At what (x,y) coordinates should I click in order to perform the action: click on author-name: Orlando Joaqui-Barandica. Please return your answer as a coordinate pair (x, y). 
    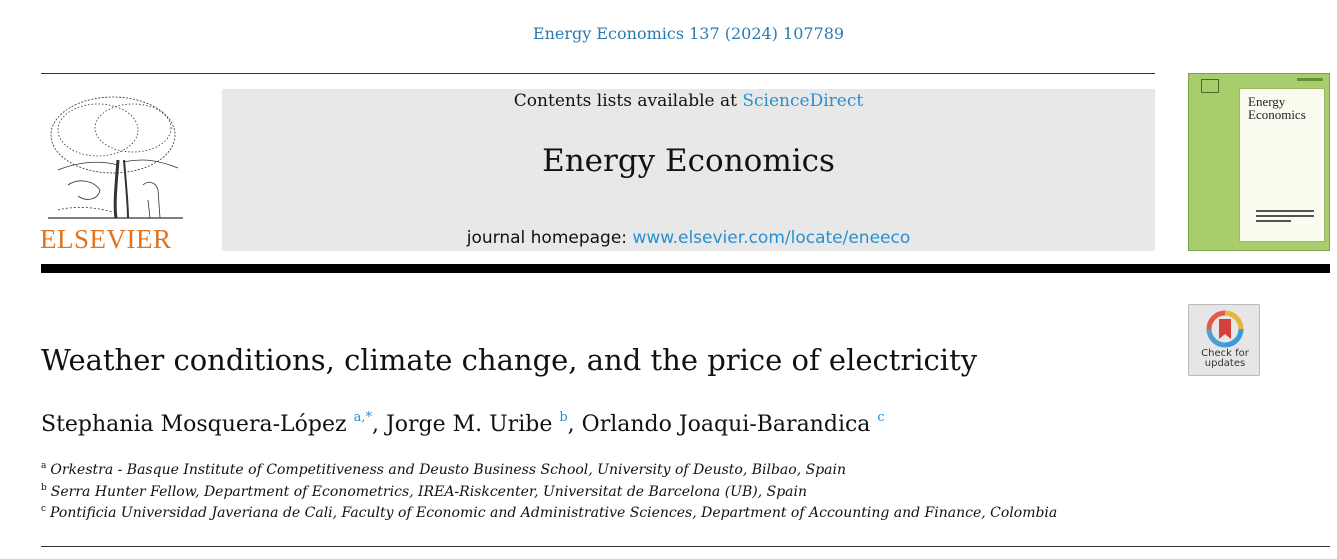
    Looking at the image, I should click on (726, 424).